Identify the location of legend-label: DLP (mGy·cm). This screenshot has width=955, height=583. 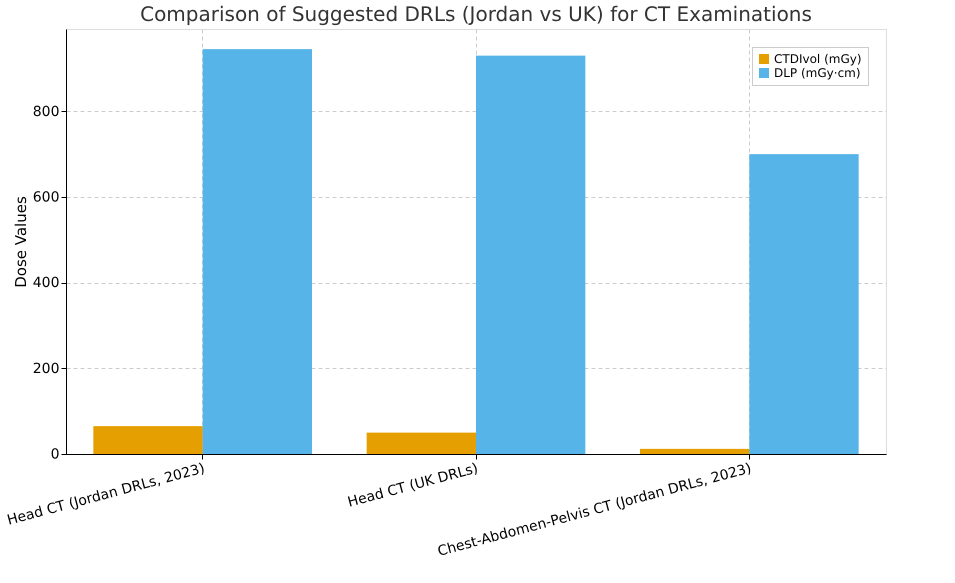
(817, 73).